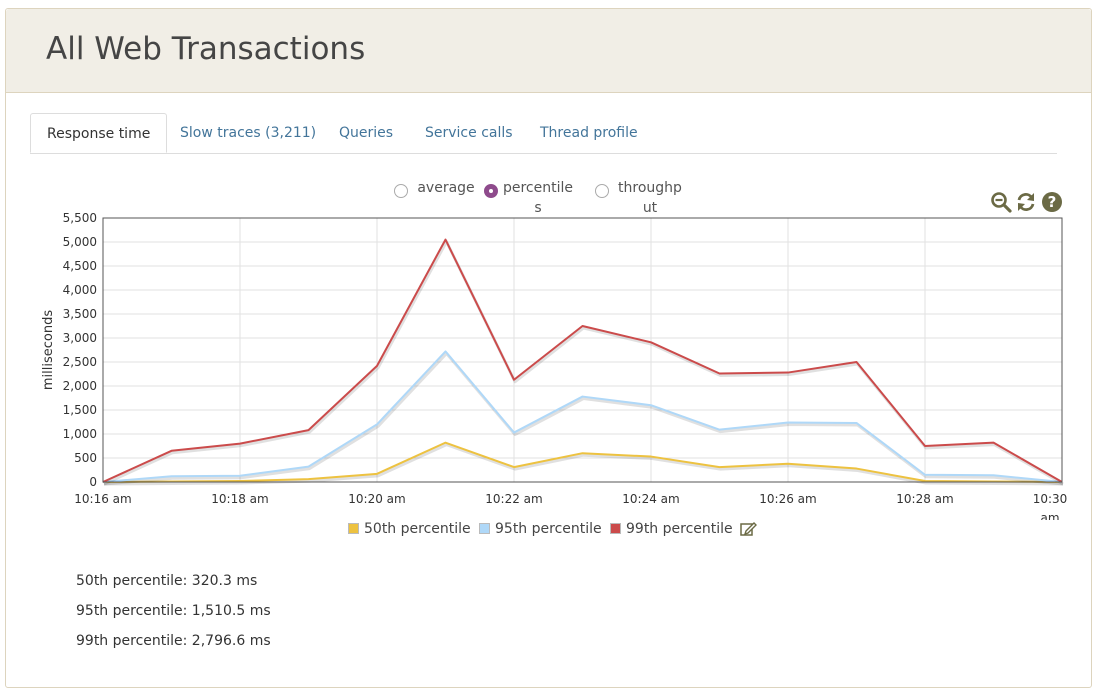  I want to click on x-tick-label: 10:30, so click(1050, 499).